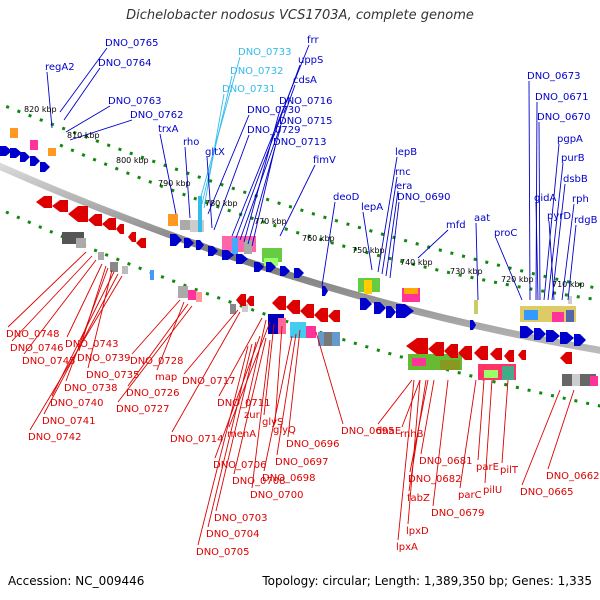  I want to click on forward-gene-label: DNO_0762, so click(157, 115).